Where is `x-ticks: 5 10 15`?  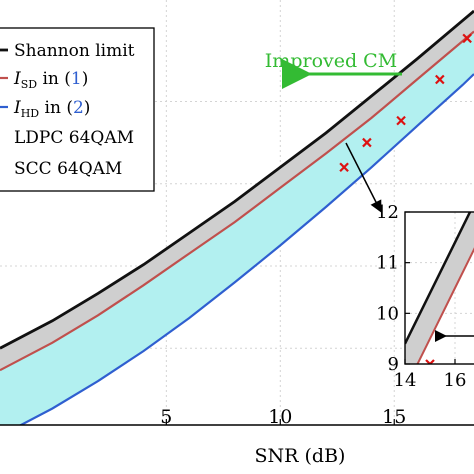
x-ticks: 5 10 15 is located at coordinates (283, 417).